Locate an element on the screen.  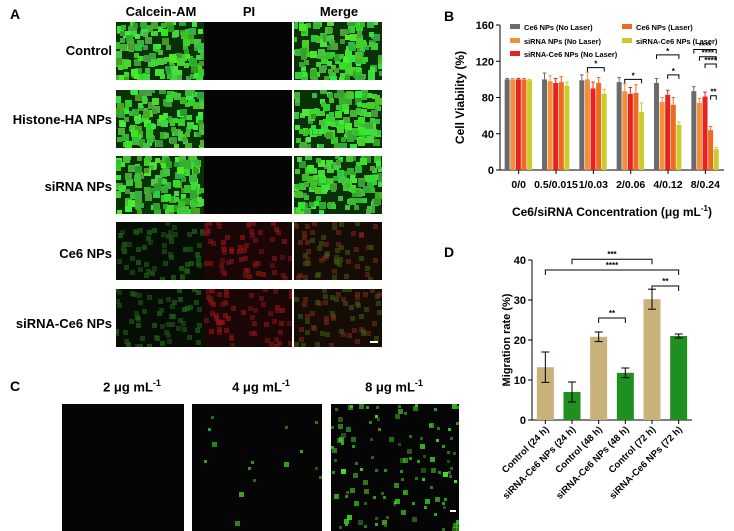
col-header-pi: PI is located at coordinates (249, 11).